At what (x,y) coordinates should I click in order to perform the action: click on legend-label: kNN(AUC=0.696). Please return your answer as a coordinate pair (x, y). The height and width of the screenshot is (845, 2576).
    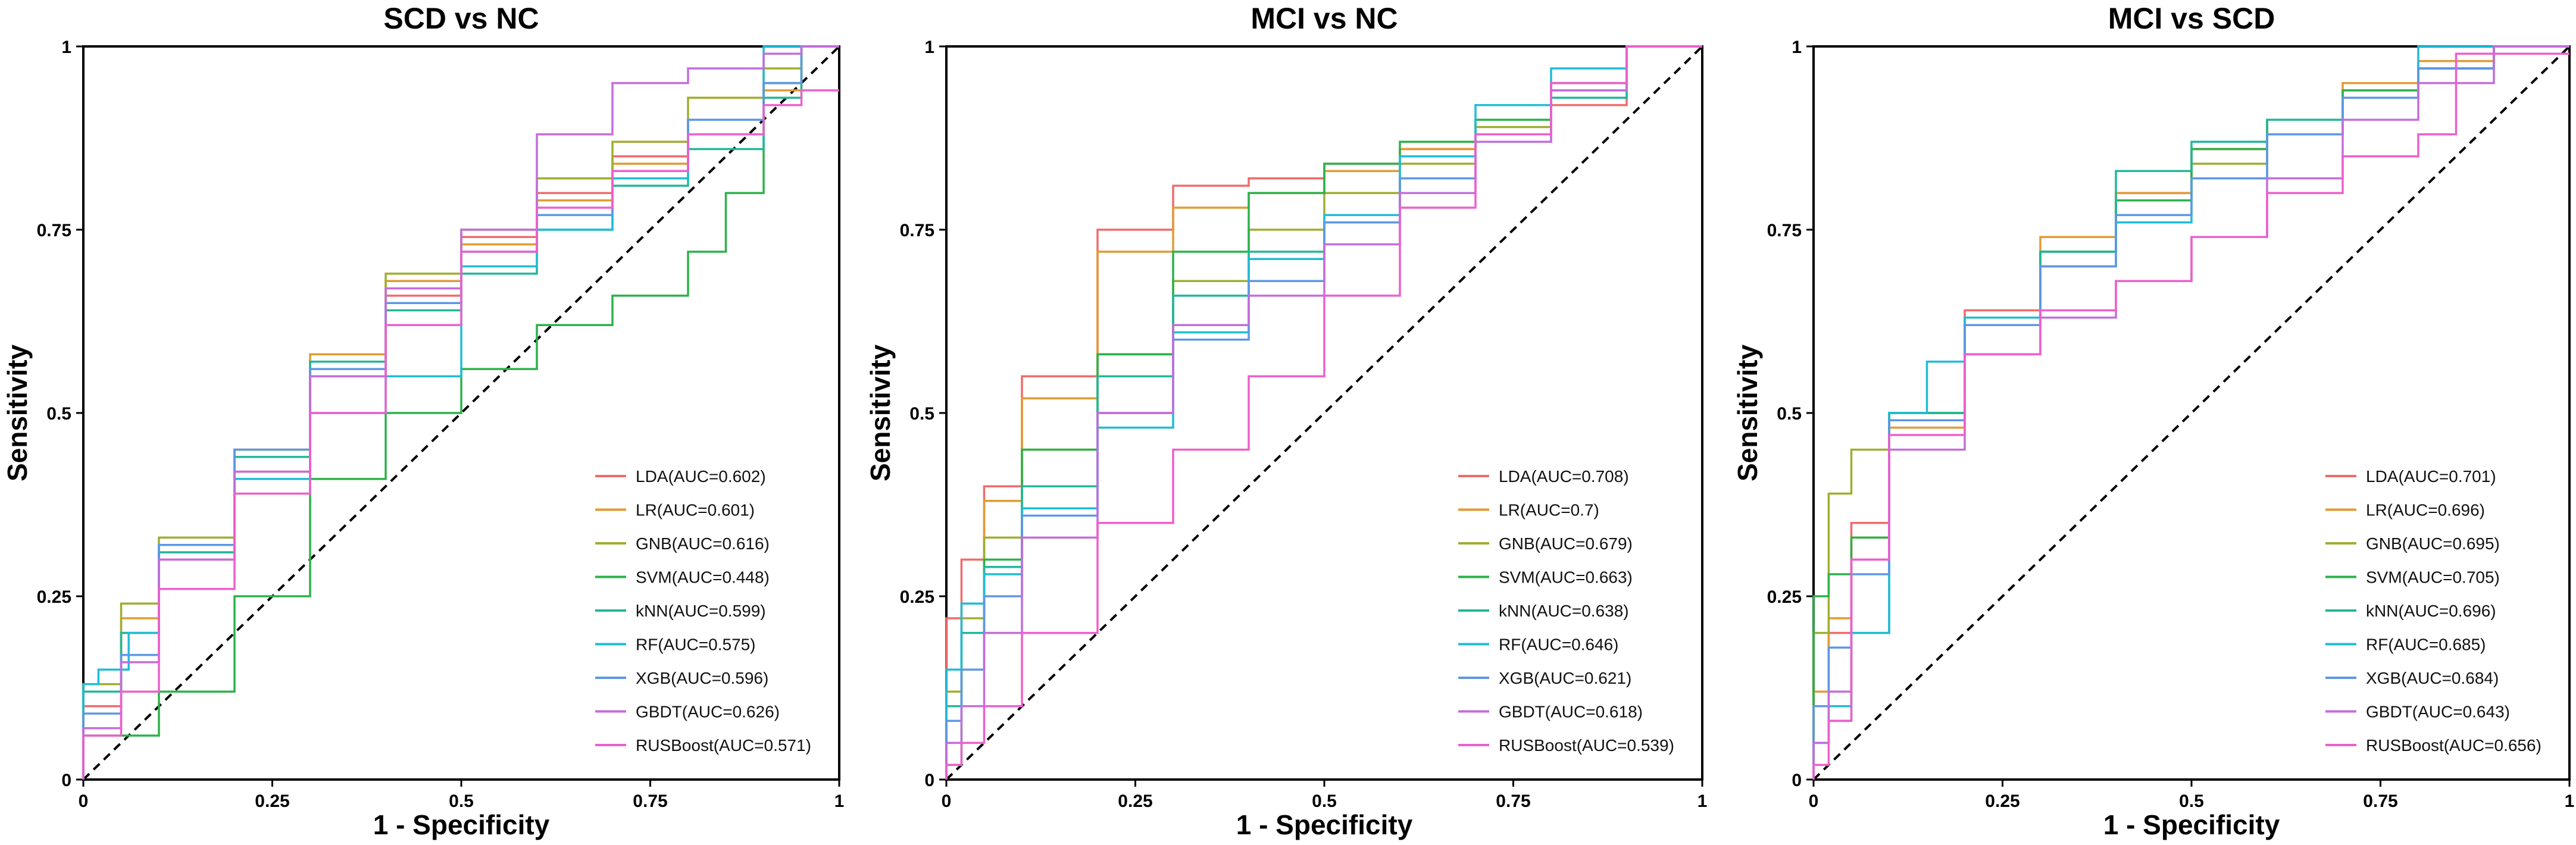
    Looking at the image, I should click on (2431, 611).